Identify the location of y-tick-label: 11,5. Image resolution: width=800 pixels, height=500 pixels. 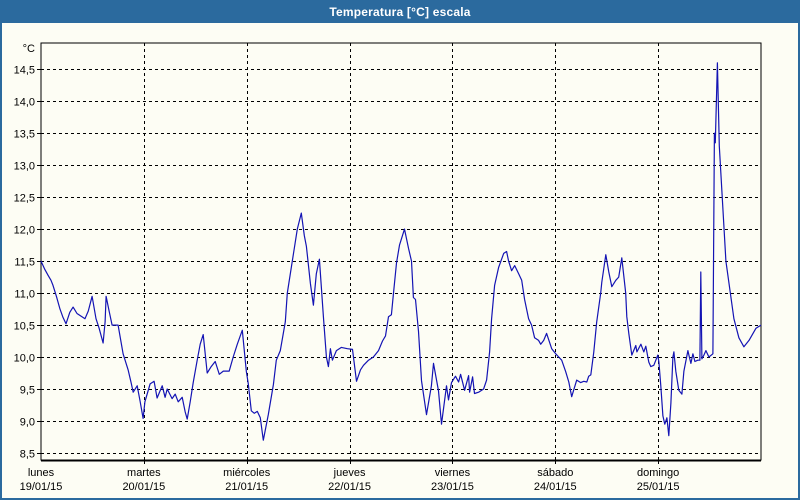
(24, 263).